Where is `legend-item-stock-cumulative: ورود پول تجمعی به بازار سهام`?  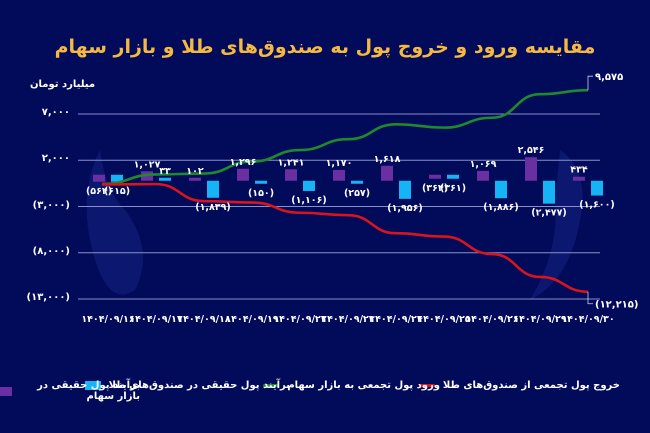 legend-item-stock-cumulative: ورود پول تجمعی به بازار سهام is located at coordinates (351, 385).